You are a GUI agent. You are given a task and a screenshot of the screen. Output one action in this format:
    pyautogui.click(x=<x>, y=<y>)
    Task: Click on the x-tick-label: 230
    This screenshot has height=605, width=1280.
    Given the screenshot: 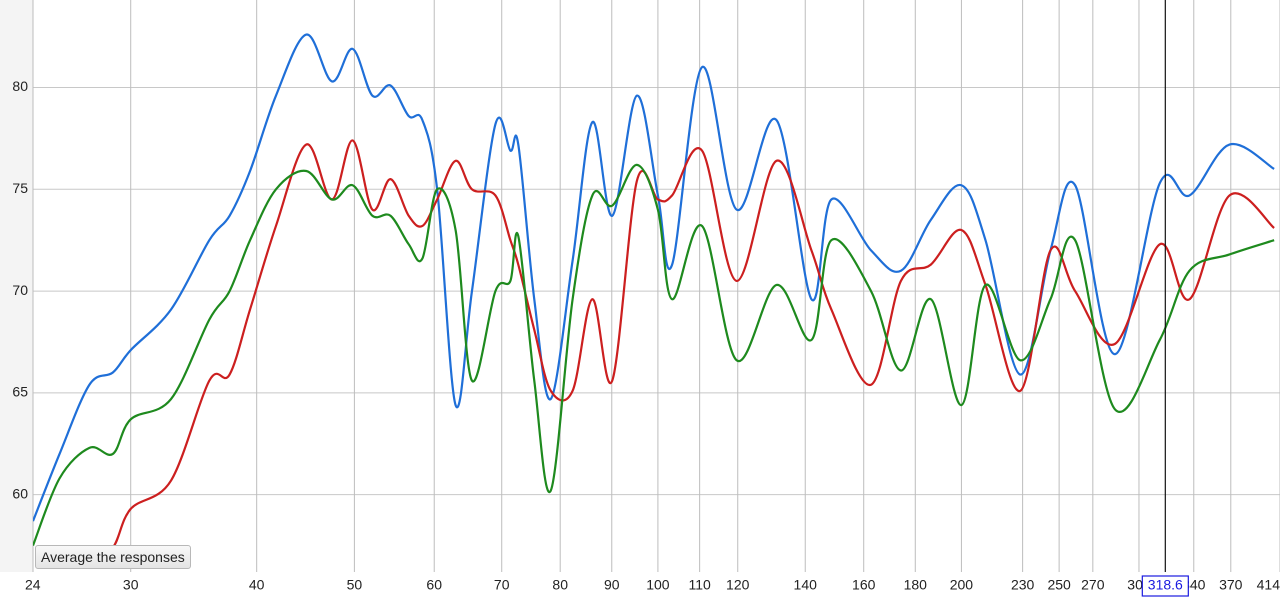 What is the action you would take?
    pyautogui.click(x=1023, y=585)
    